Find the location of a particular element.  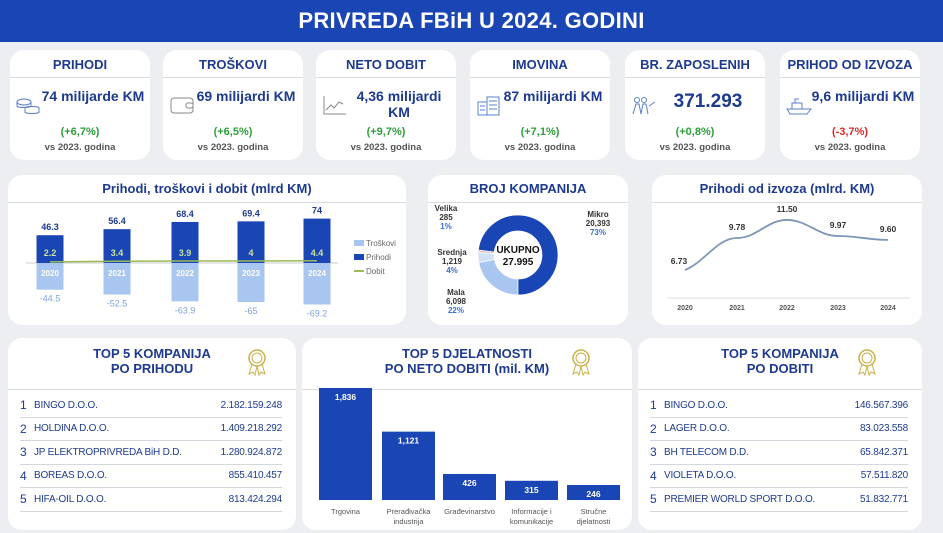

kpi-change: (+7,1%) is located at coordinates (540, 132).